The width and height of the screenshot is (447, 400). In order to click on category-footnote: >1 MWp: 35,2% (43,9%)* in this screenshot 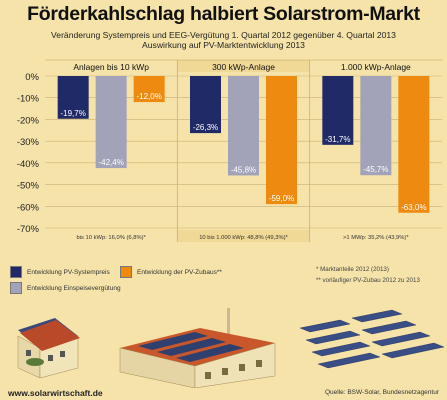, I will do `click(376, 238)`.